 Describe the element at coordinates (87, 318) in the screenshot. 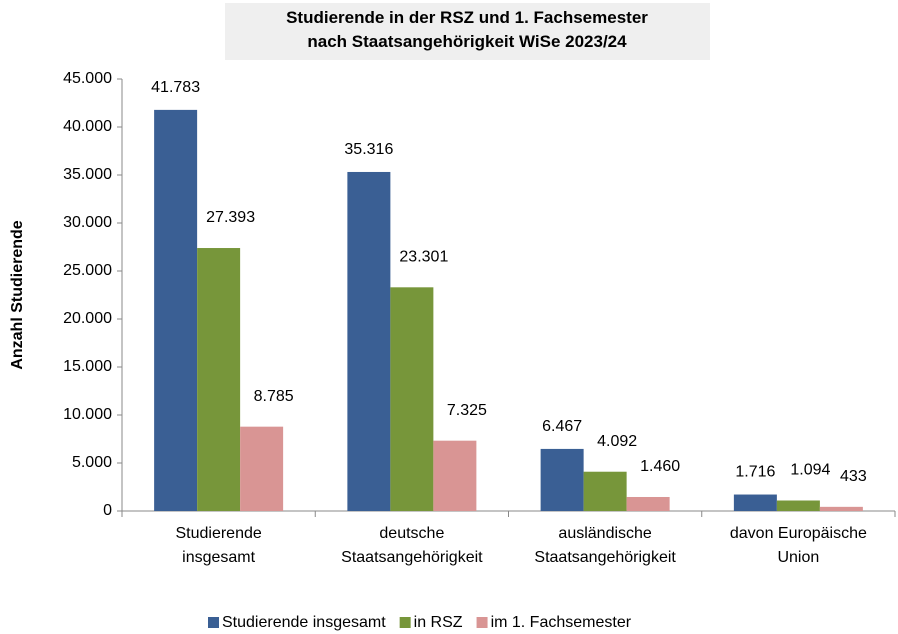

I see `y-tick-label: 20.000` at that location.